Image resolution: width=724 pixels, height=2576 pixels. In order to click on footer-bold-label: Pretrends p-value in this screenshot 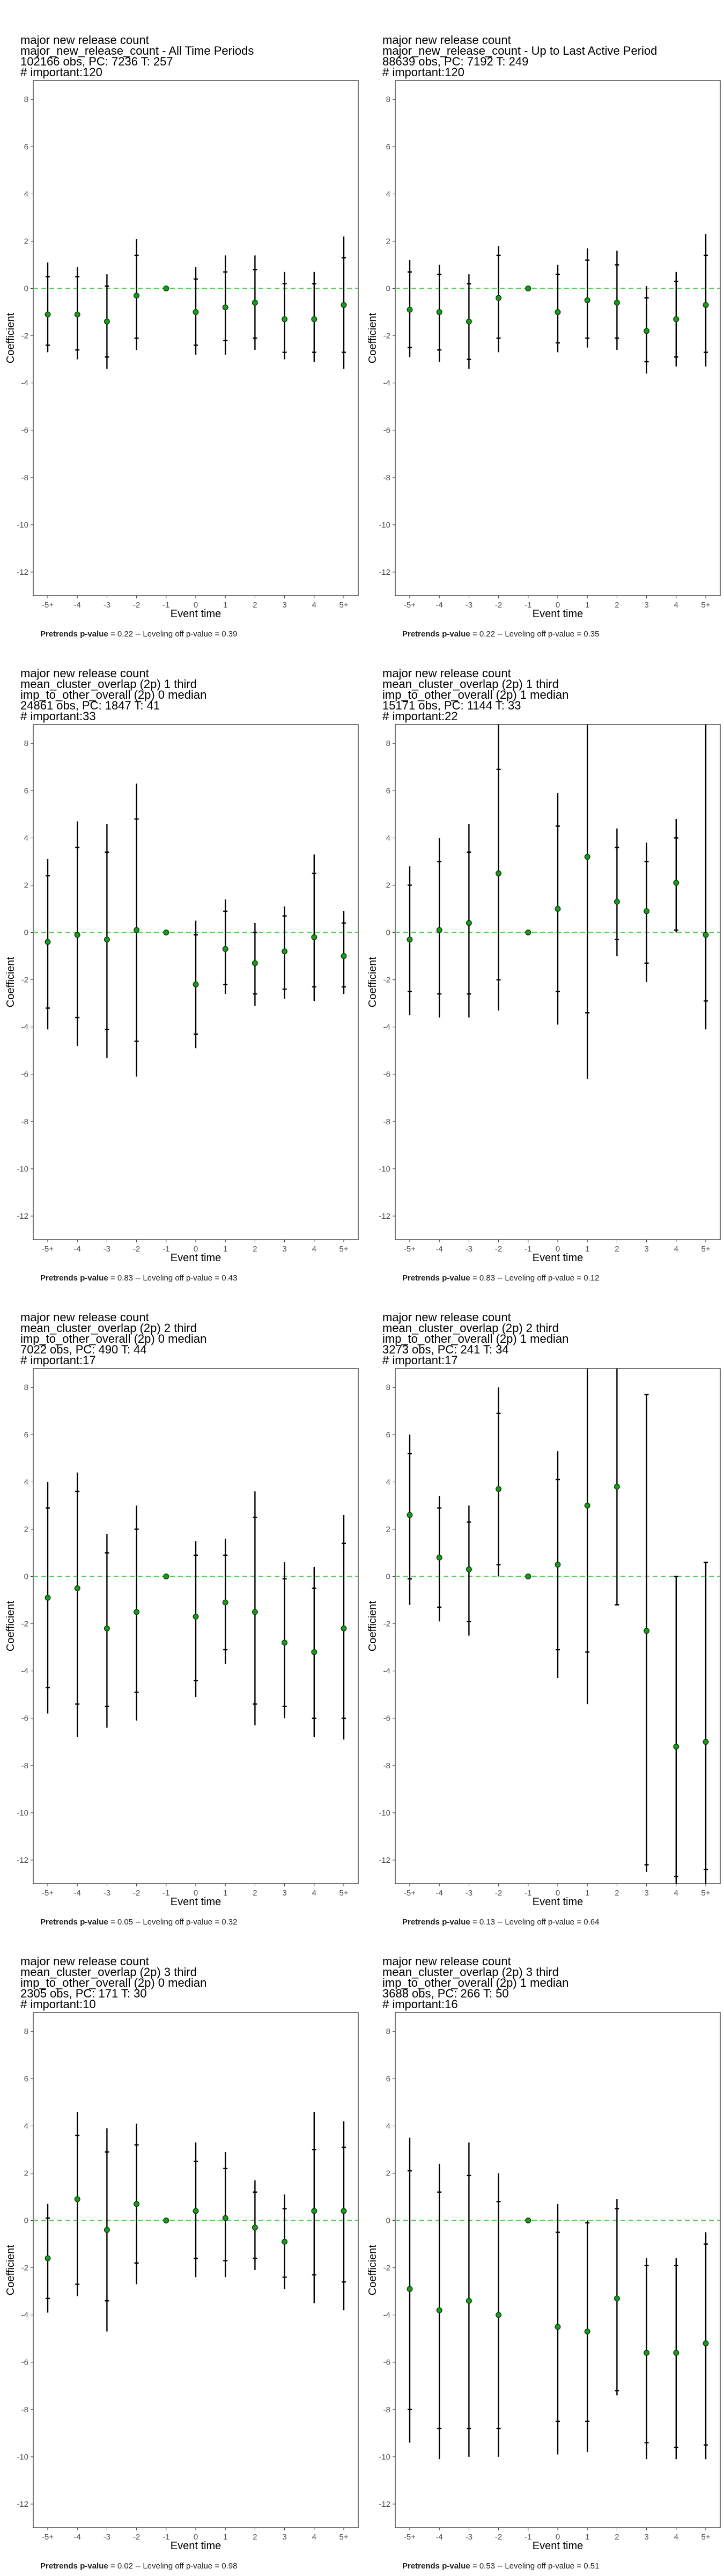, I will do `click(74, 634)`.